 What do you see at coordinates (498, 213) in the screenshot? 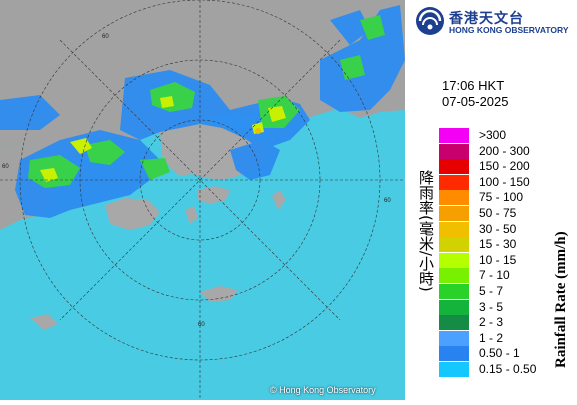
I see `legend-label: 50 - 75` at bounding box center [498, 213].